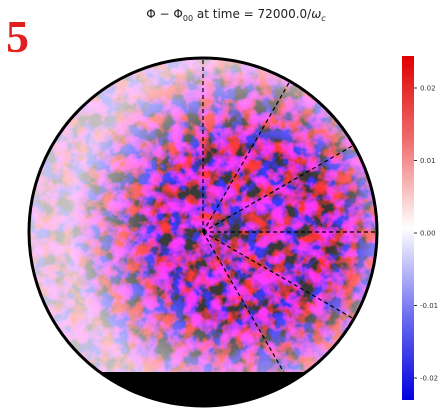  What do you see at coordinates (323, 18) in the screenshot?
I see `title-subscript: c` at bounding box center [323, 18].